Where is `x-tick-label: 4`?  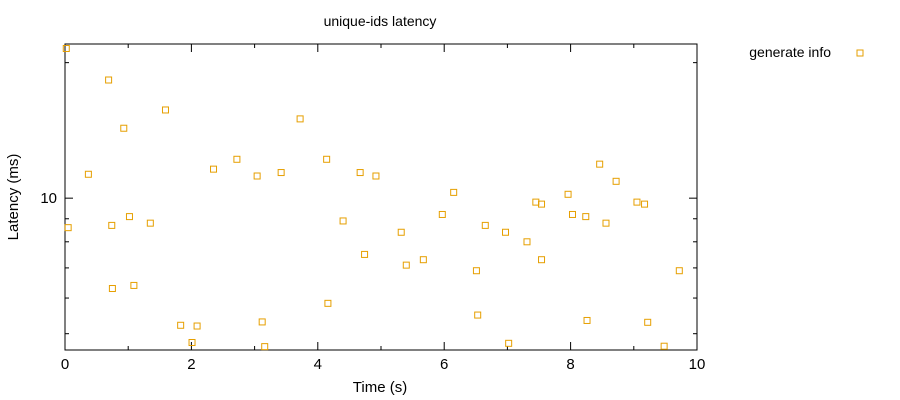
x-tick-label: 4 is located at coordinates (318, 364).